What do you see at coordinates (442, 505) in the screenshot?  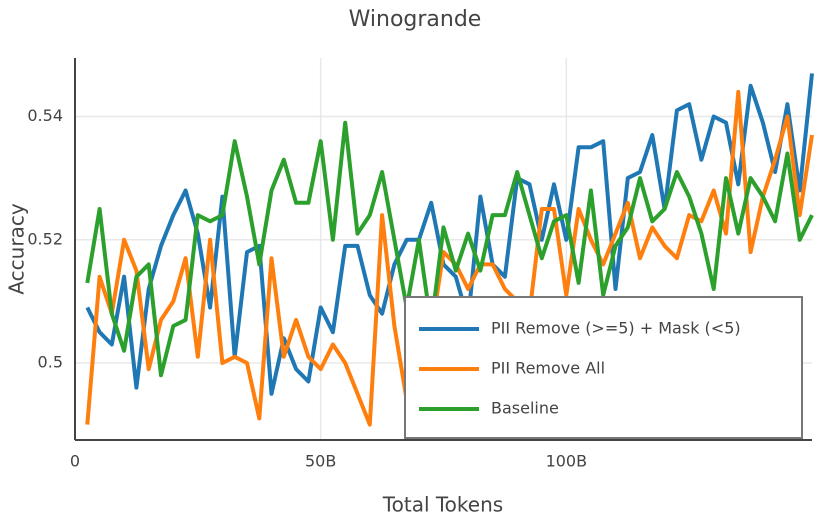 I see `x-axis-title: Total Tokens` at bounding box center [442, 505].